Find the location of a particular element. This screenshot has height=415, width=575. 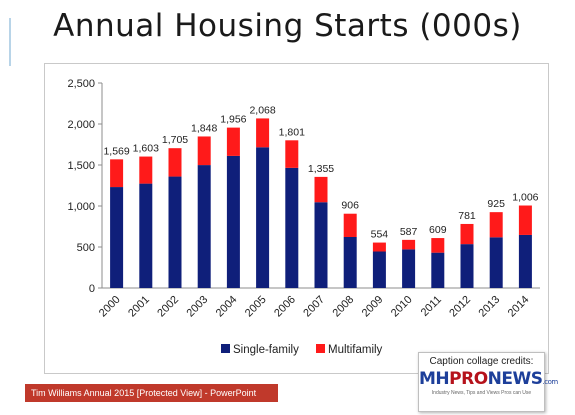

x-tick-label-2007: 2007 is located at coordinates (314, 307).